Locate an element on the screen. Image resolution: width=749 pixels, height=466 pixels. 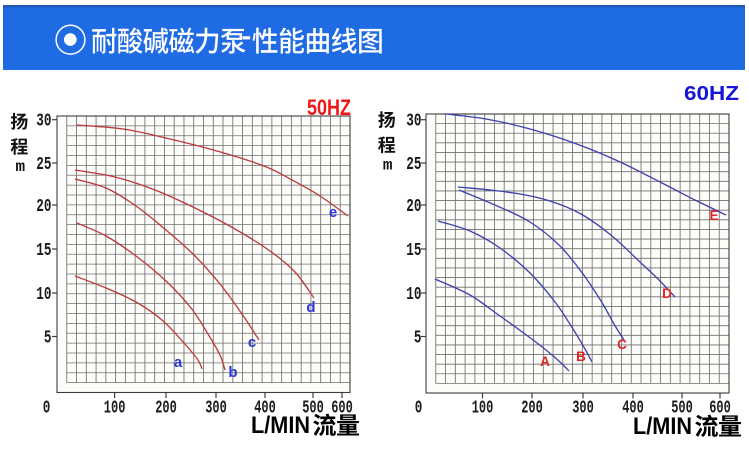
svg-text: D is located at coordinates (667, 293).